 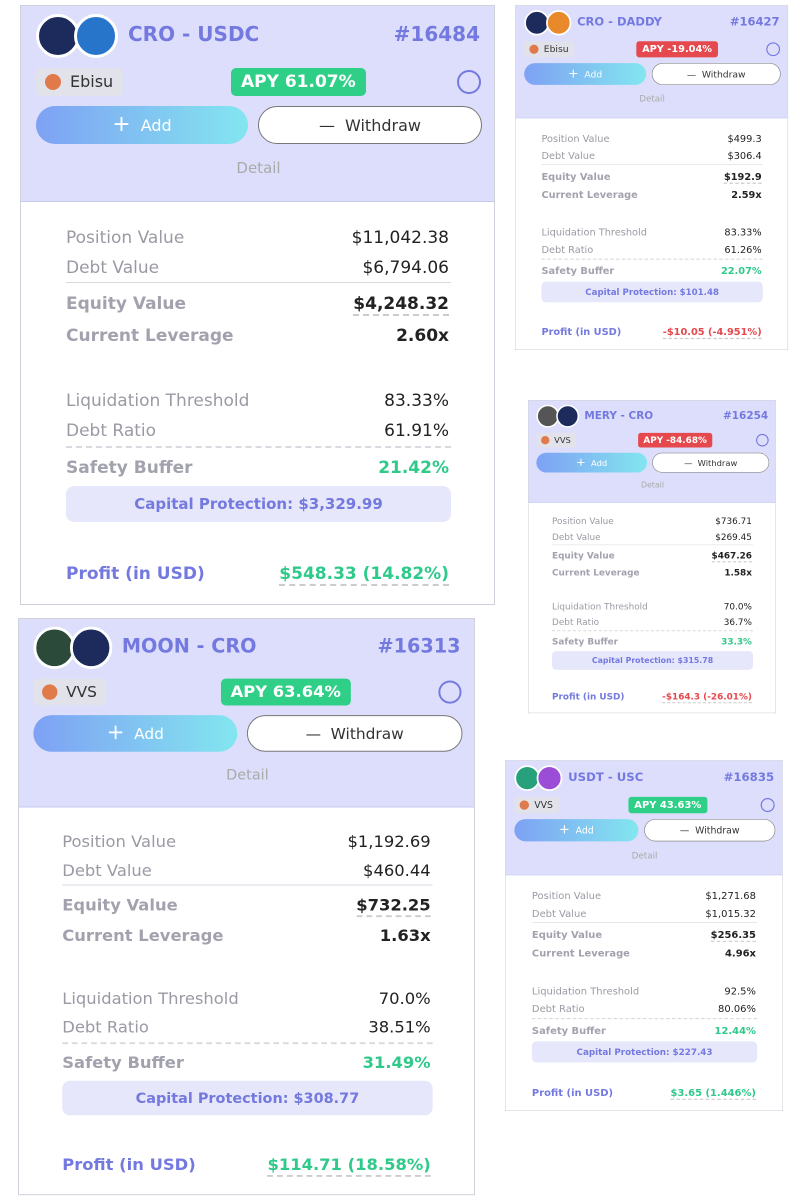 What do you see at coordinates (258, 504) in the screenshot?
I see `capital-protection: Capital Protection: $3,329.99` at bounding box center [258, 504].